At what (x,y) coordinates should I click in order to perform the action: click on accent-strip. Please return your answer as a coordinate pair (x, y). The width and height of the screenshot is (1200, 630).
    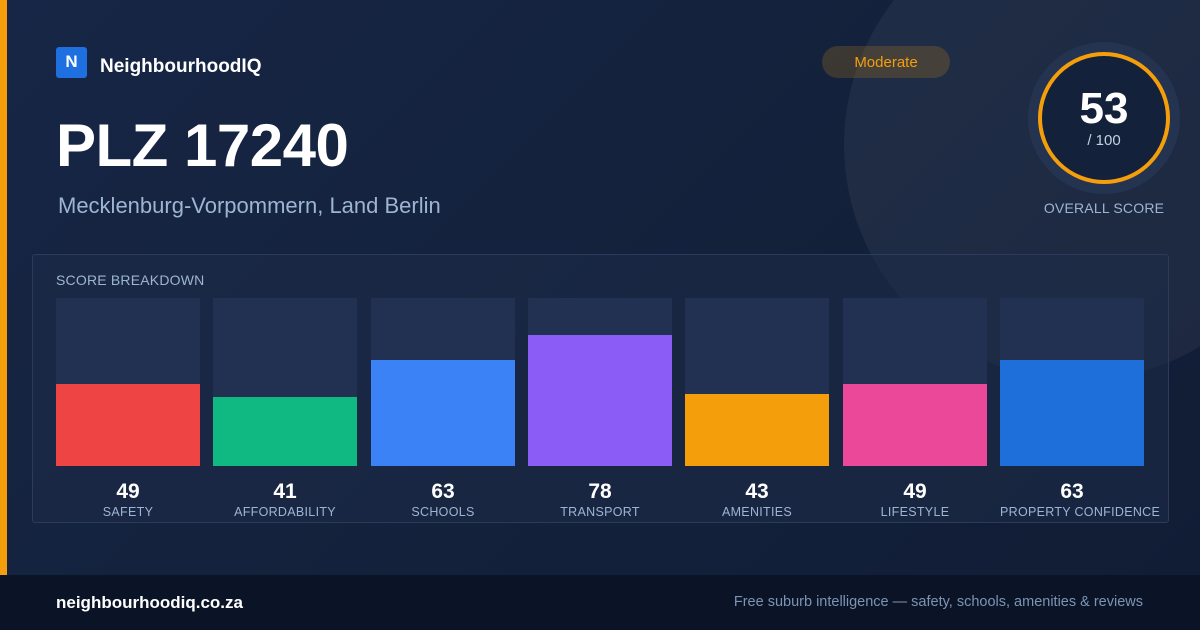
    Looking at the image, I should click on (3, 287).